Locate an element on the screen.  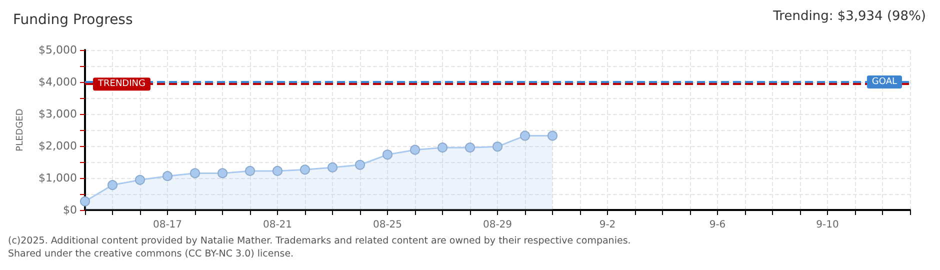
chart-title: Funding Progress is located at coordinates (73, 20).